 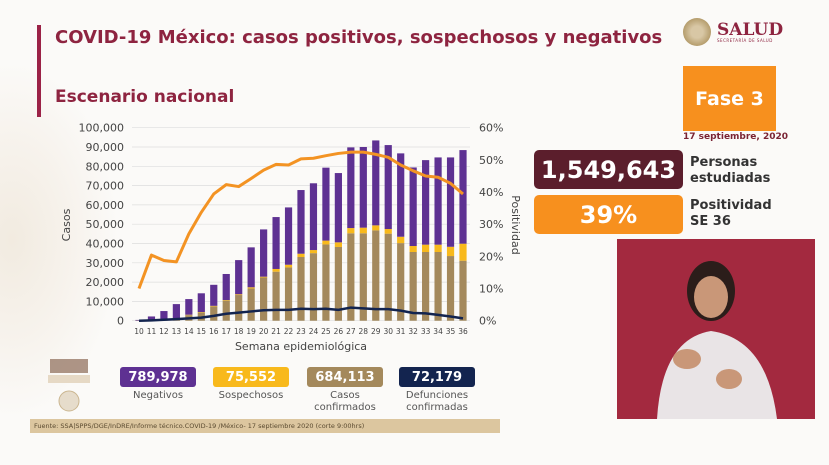 What do you see at coordinates (438, 331) in the screenshot?
I see `x-tick-label: 34` at bounding box center [438, 331].